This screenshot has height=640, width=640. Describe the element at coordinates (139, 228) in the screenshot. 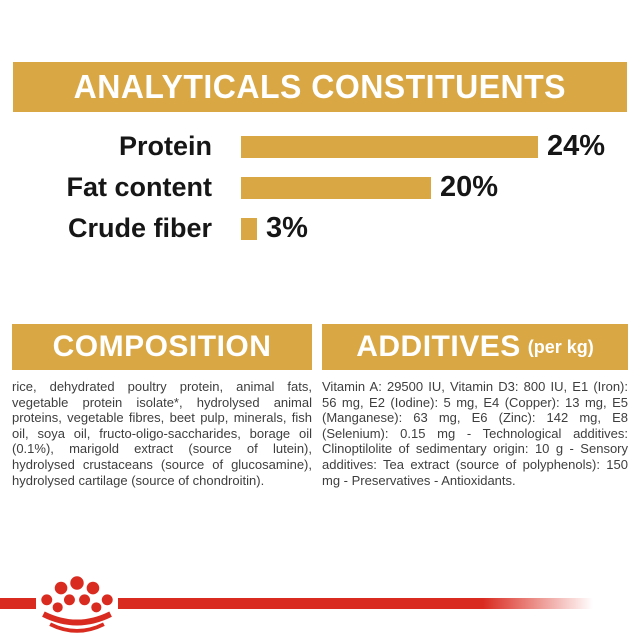

I see `chart-label-crude-fiber: Crude fiber` at that location.